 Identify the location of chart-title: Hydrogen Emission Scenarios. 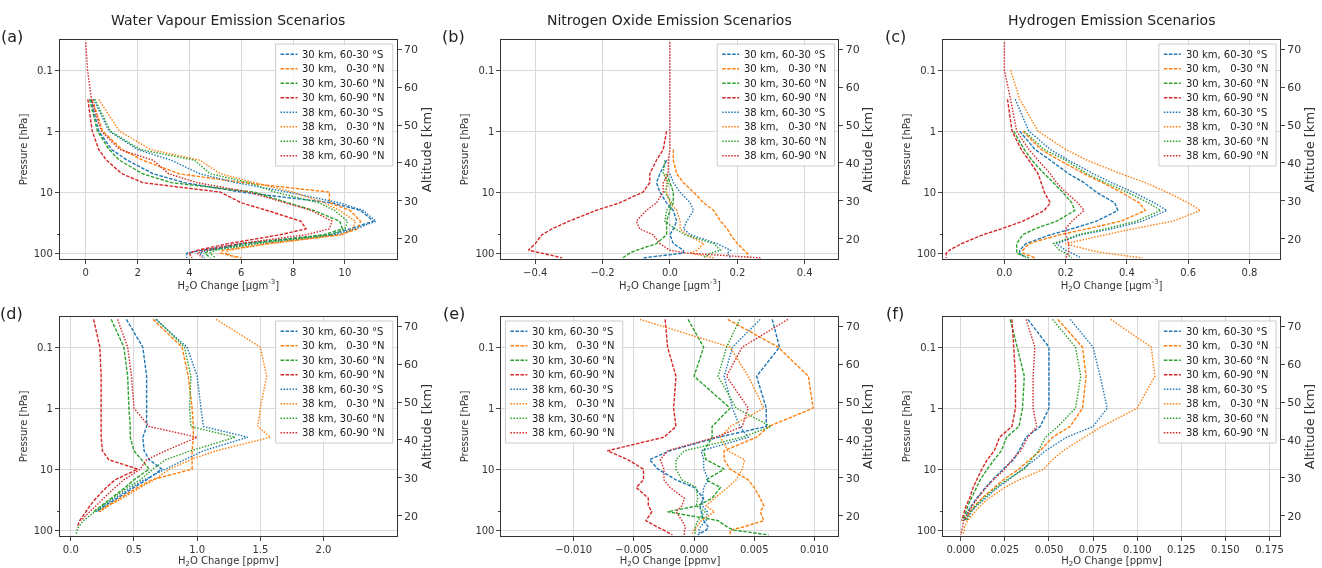
(1112, 20).